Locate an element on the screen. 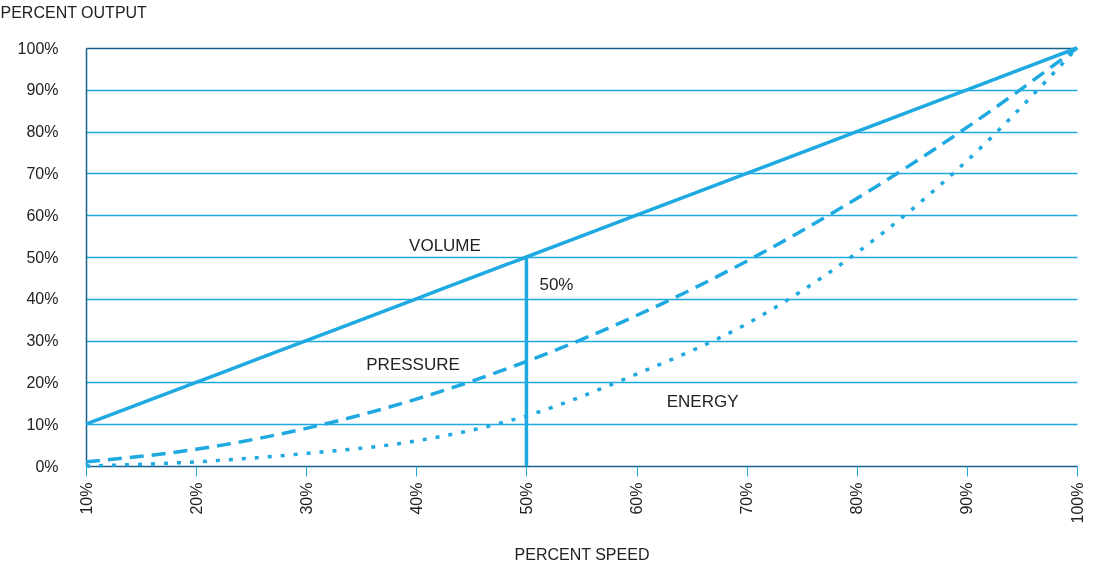 This screenshot has height=581, width=1114. series-label: ENERGY is located at coordinates (702, 401).